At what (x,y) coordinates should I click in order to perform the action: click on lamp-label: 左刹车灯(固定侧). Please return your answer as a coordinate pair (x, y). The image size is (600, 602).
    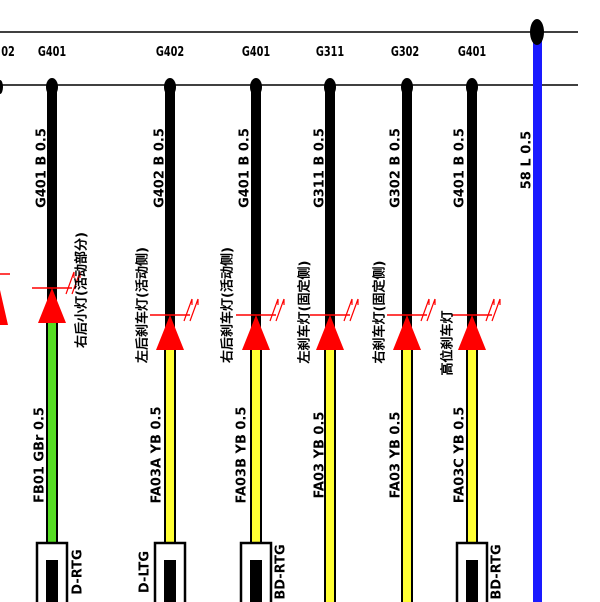
    Looking at the image, I should click on (305, 312).